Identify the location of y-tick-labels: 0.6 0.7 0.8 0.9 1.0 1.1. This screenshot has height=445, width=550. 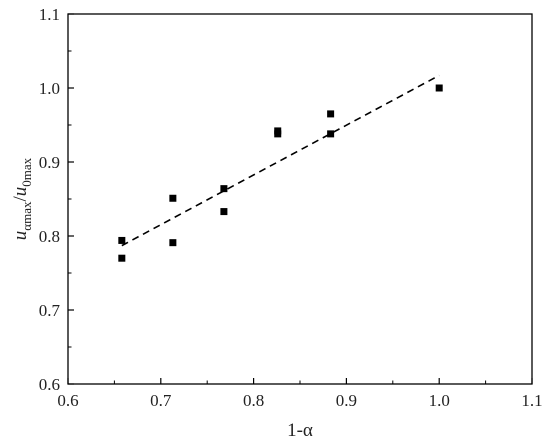
(50, 199).